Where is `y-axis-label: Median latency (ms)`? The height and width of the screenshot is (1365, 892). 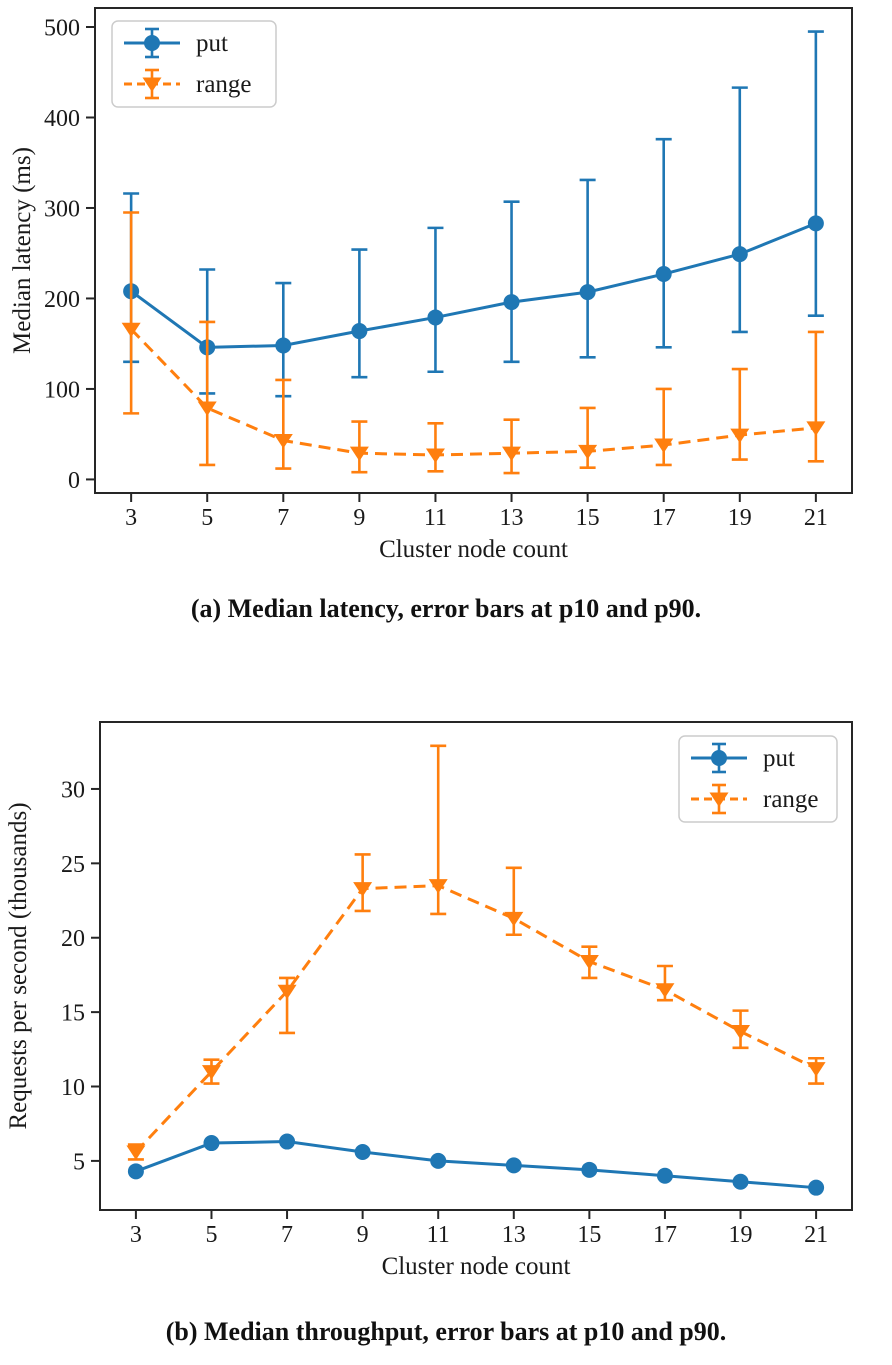 y-axis-label: Median latency (ms) is located at coordinates (22, 250).